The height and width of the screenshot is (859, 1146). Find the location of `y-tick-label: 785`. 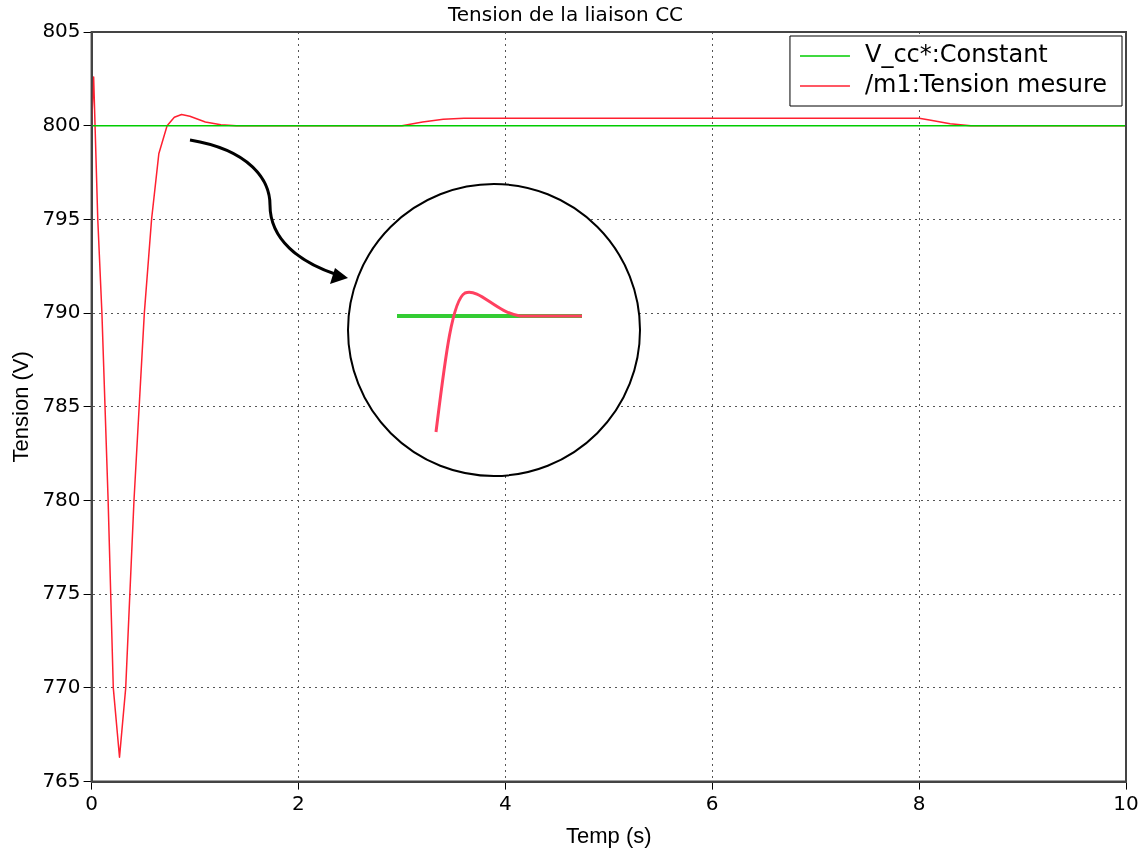

y-tick-label: 785 is located at coordinates (61, 405).